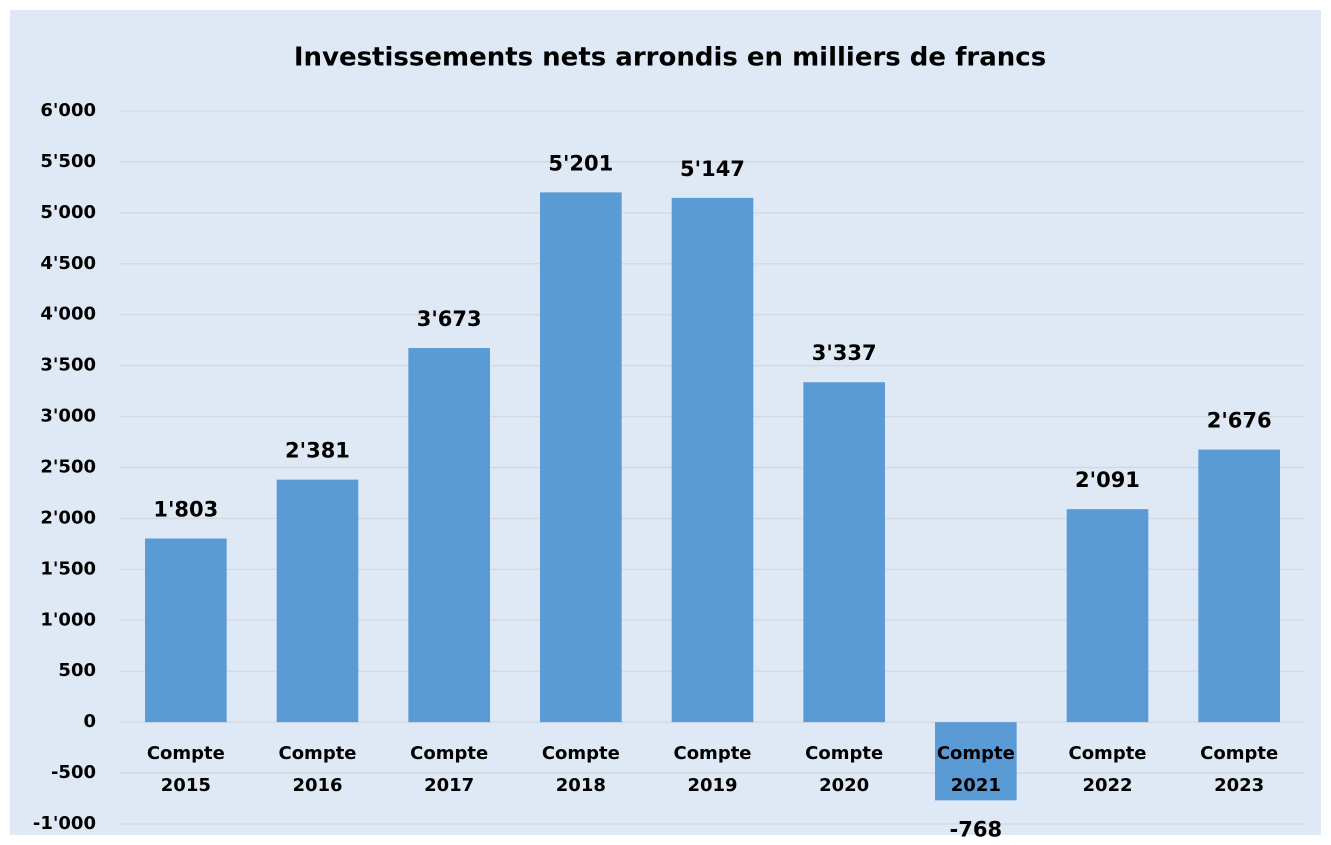 The height and width of the screenshot is (845, 1331). Describe the element at coordinates (64, 823) in the screenshot. I see `y-tick-label: -1'000` at that location.